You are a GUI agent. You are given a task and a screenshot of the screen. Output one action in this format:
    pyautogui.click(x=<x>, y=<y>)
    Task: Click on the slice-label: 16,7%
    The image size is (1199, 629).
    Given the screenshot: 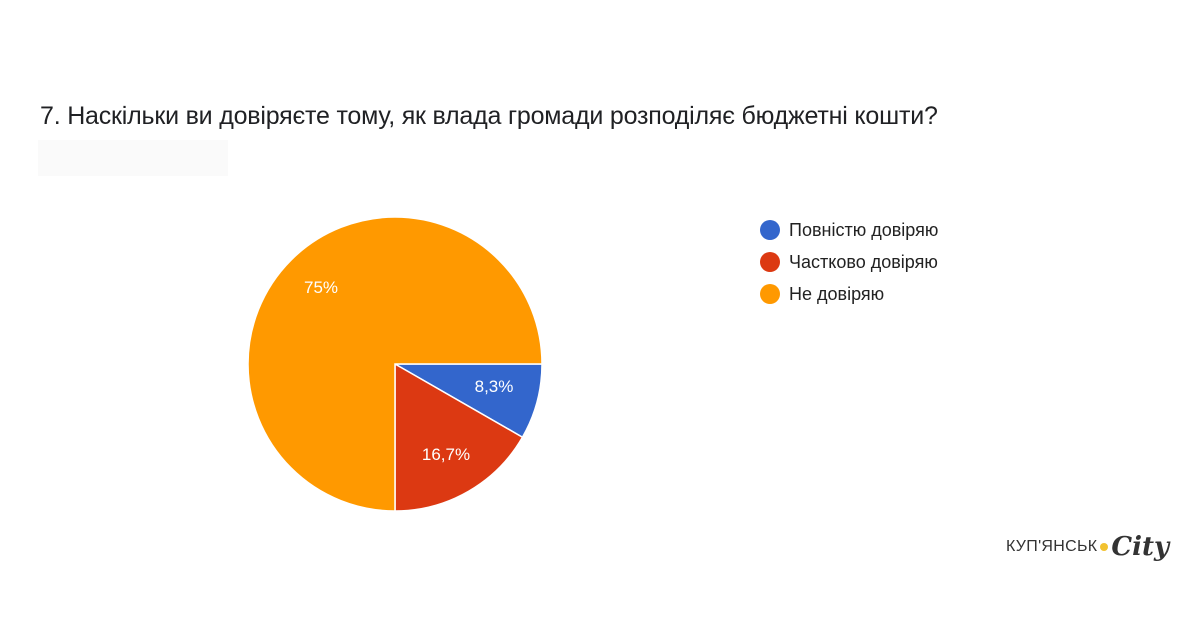 What is the action you would take?
    pyautogui.click(x=446, y=454)
    